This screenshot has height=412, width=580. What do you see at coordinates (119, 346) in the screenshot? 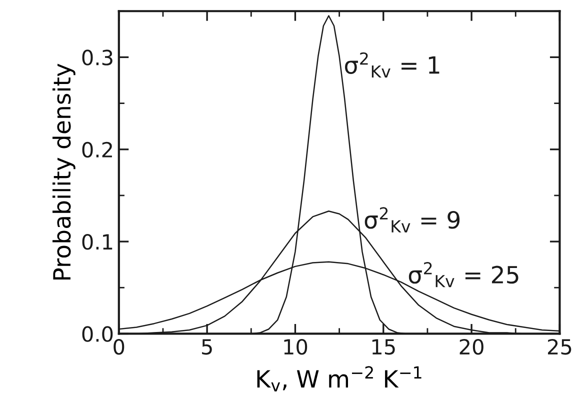
I see `x-tick-label: 0` at bounding box center [119, 346].